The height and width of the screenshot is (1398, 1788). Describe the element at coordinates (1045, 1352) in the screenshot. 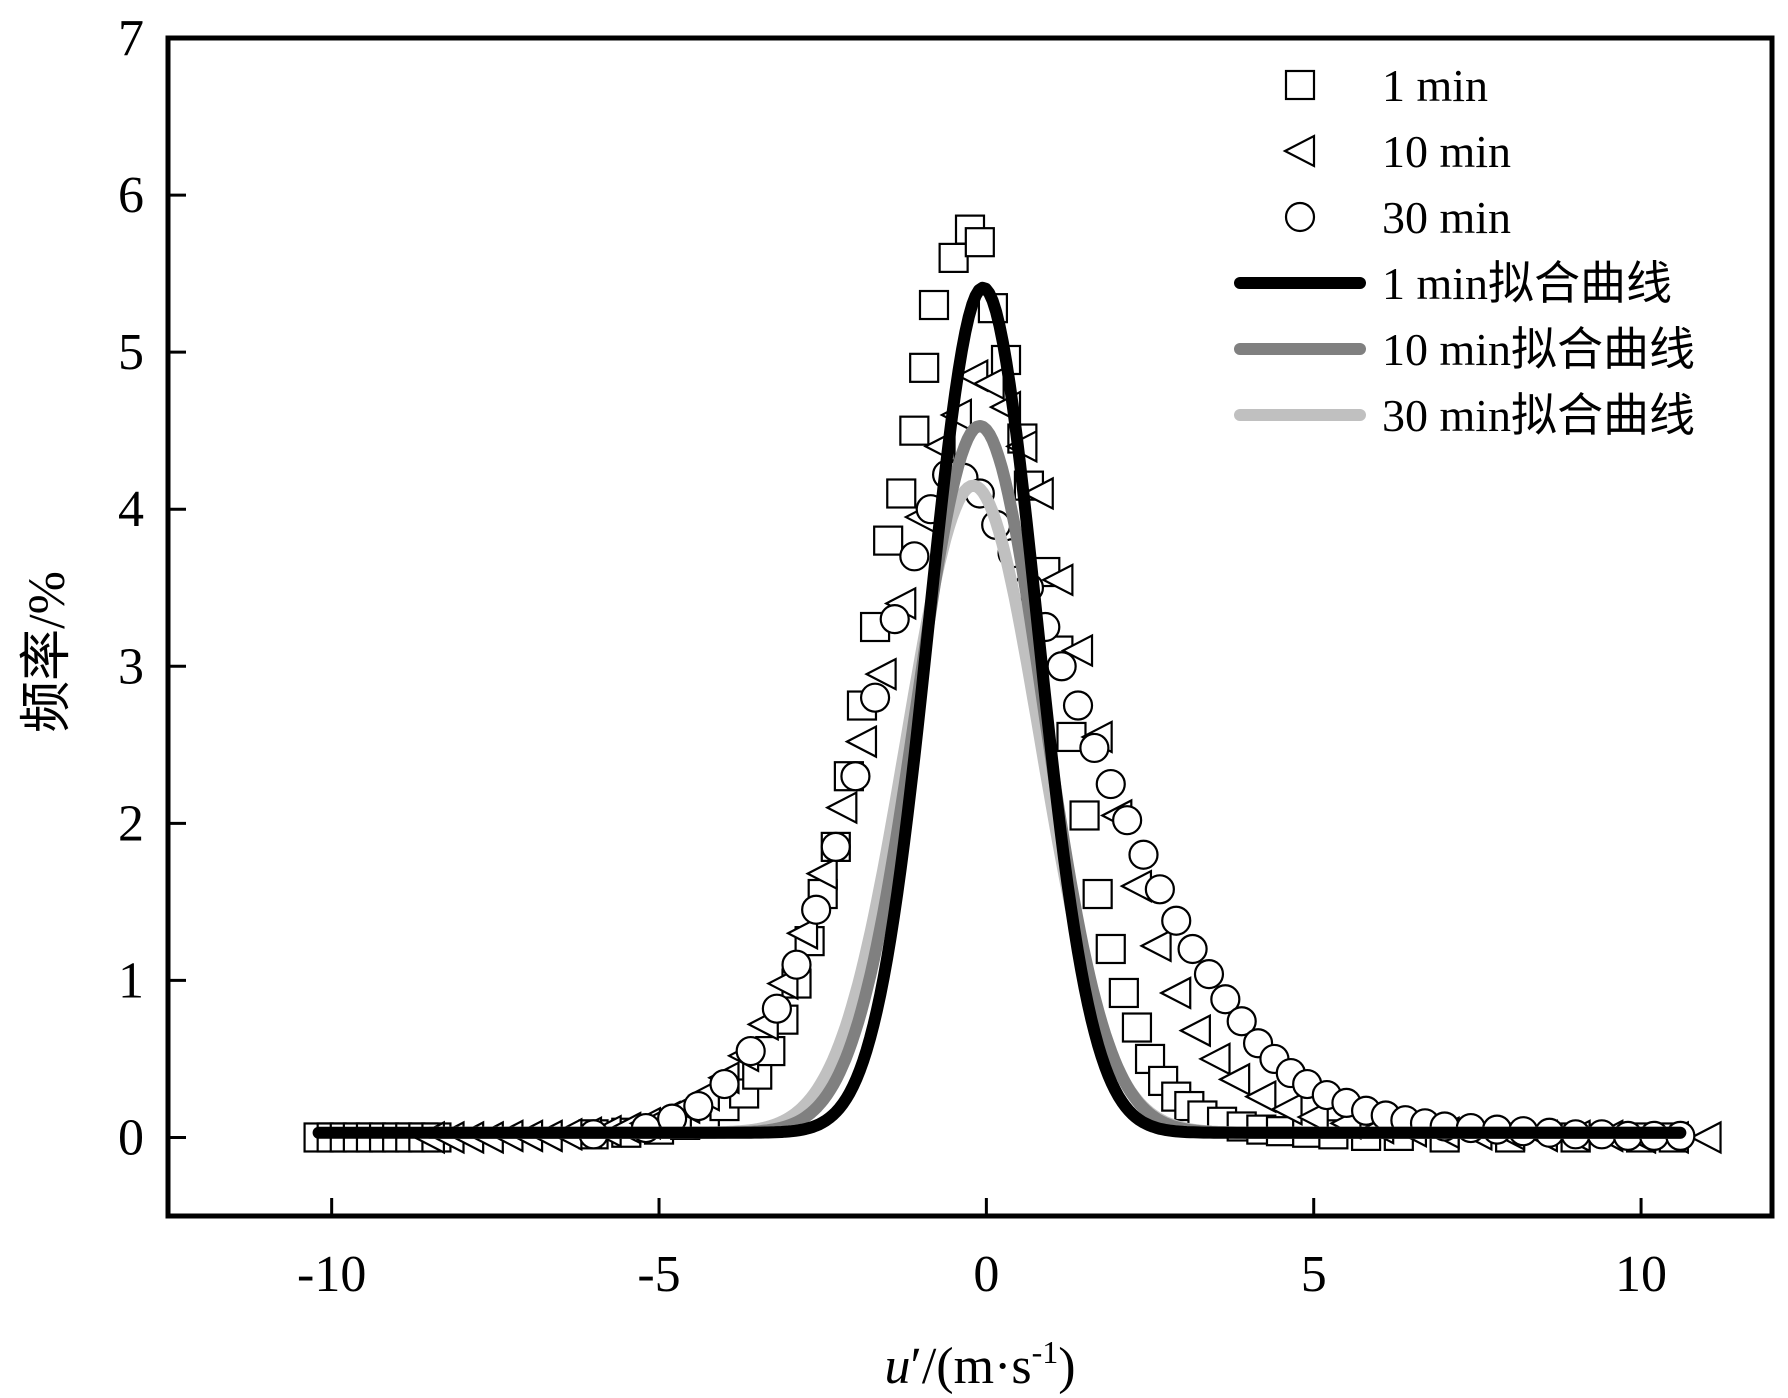

I see `x-axis-title-unit-exp: -1` at that location.